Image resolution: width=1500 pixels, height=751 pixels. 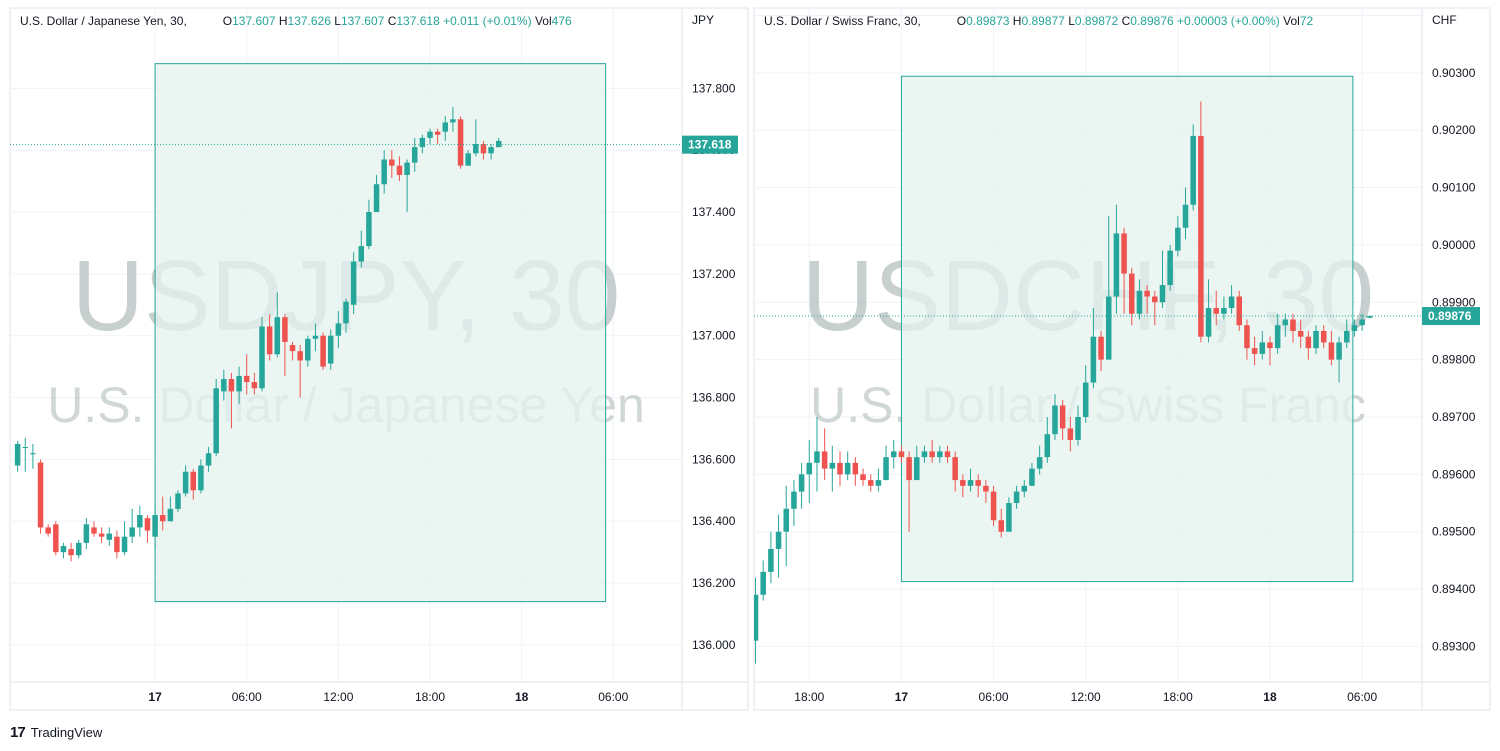 I want to click on currency-label: CHF, so click(x=1444, y=20).